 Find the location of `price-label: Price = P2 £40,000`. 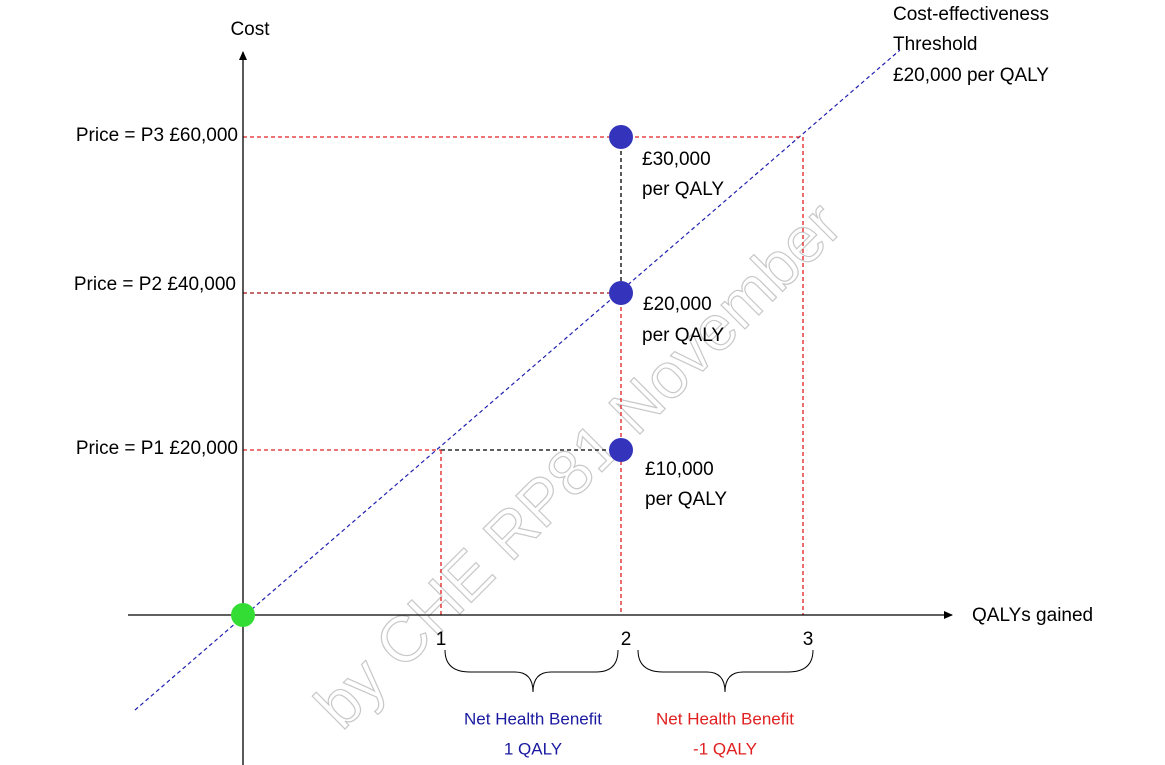

price-label: Price = P2 £40,000 is located at coordinates (155, 284).